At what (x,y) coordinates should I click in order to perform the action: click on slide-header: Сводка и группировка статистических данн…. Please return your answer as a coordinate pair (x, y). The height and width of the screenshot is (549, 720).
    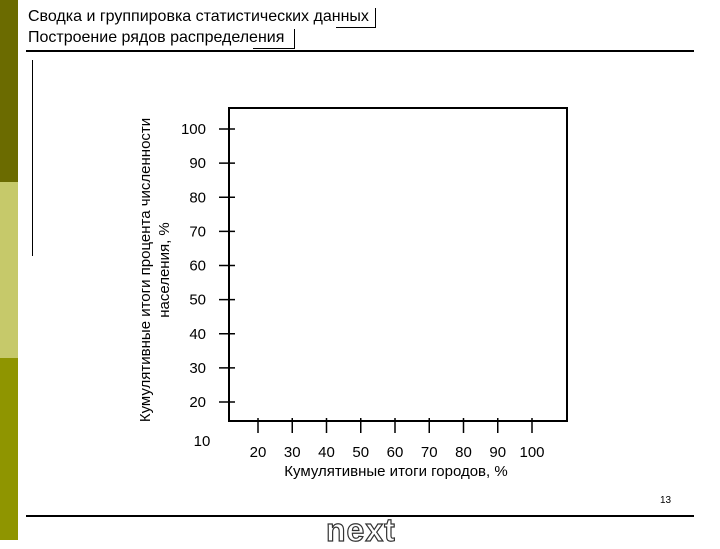
    Looking at the image, I should click on (202, 27).